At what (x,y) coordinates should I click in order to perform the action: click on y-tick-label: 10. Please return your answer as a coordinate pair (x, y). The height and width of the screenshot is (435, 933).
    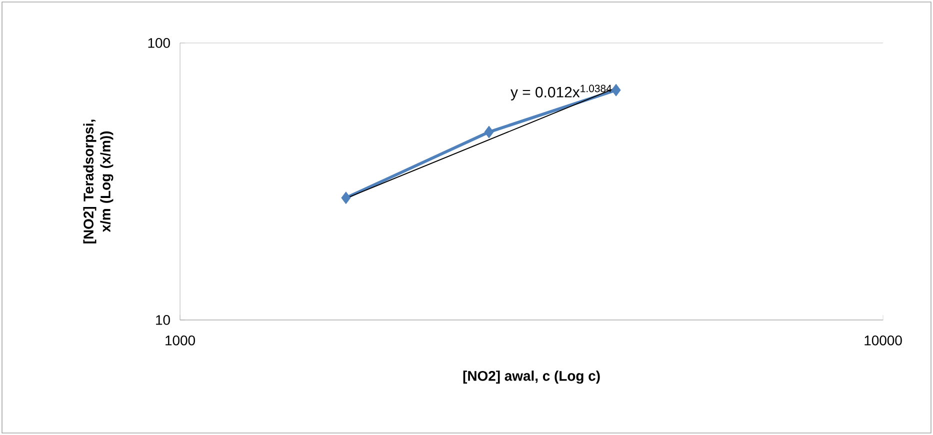
    Looking at the image, I should click on (163, 320).